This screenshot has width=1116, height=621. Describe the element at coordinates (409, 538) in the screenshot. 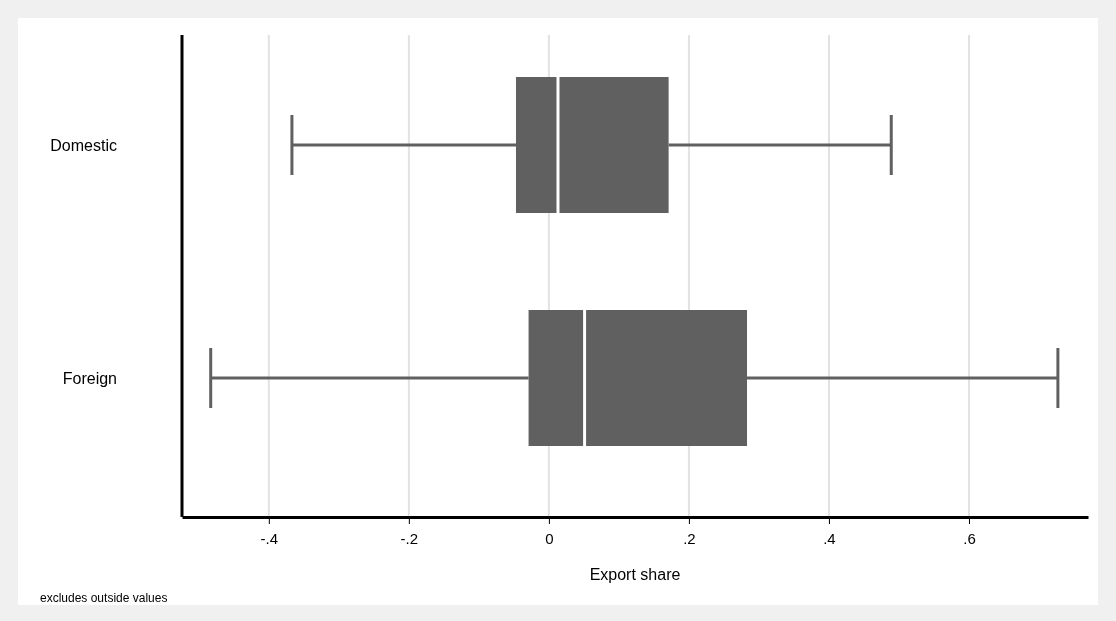

I see `x-tick-label: -.2` at that location.